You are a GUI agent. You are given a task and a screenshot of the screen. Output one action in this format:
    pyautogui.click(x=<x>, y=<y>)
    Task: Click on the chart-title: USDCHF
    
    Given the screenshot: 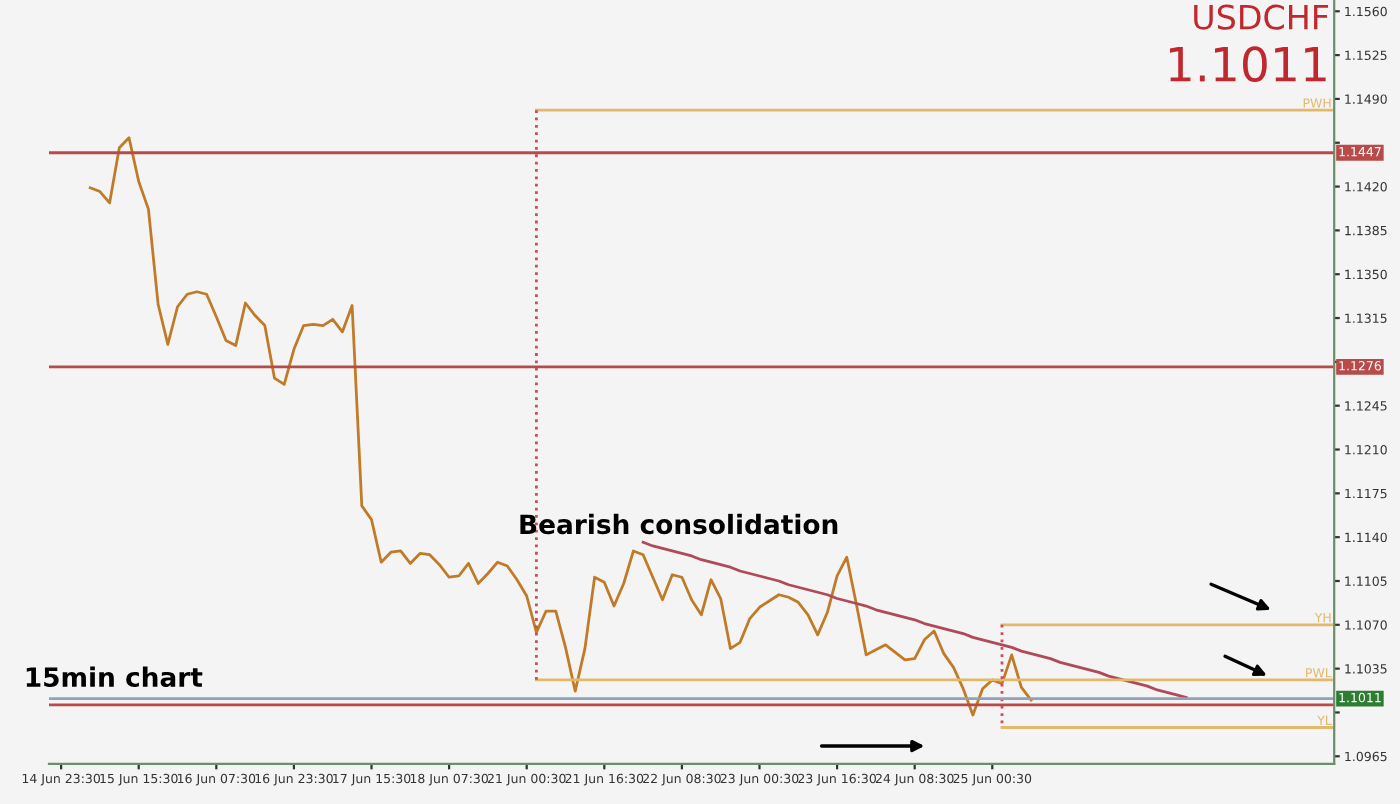 What is the action you would take?
    pyautogui.click(x=1261, y=17)
    